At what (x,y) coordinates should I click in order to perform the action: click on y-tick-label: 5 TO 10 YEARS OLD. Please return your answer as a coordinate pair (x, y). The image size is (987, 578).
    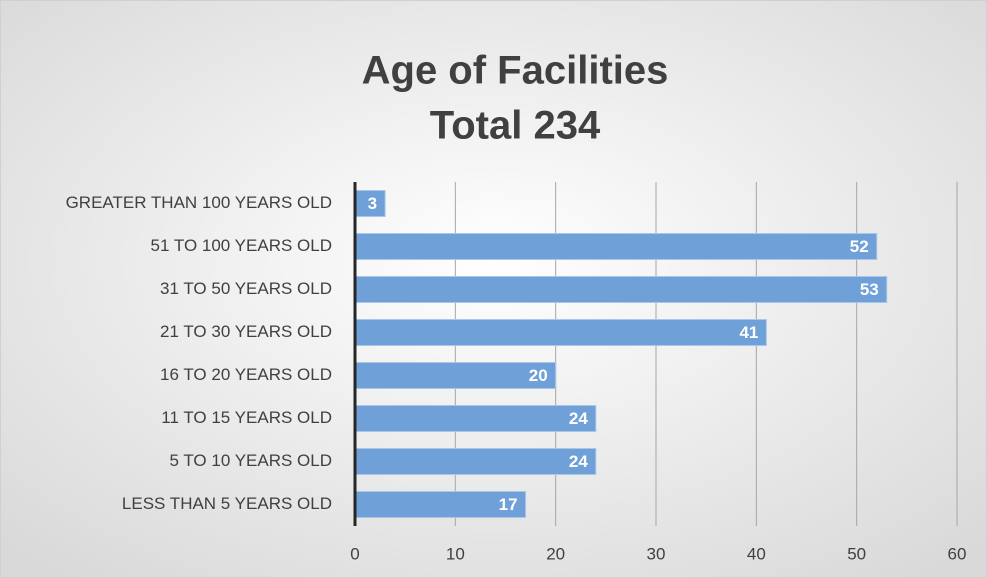
    Looking at the image, I should click on (250, 460).